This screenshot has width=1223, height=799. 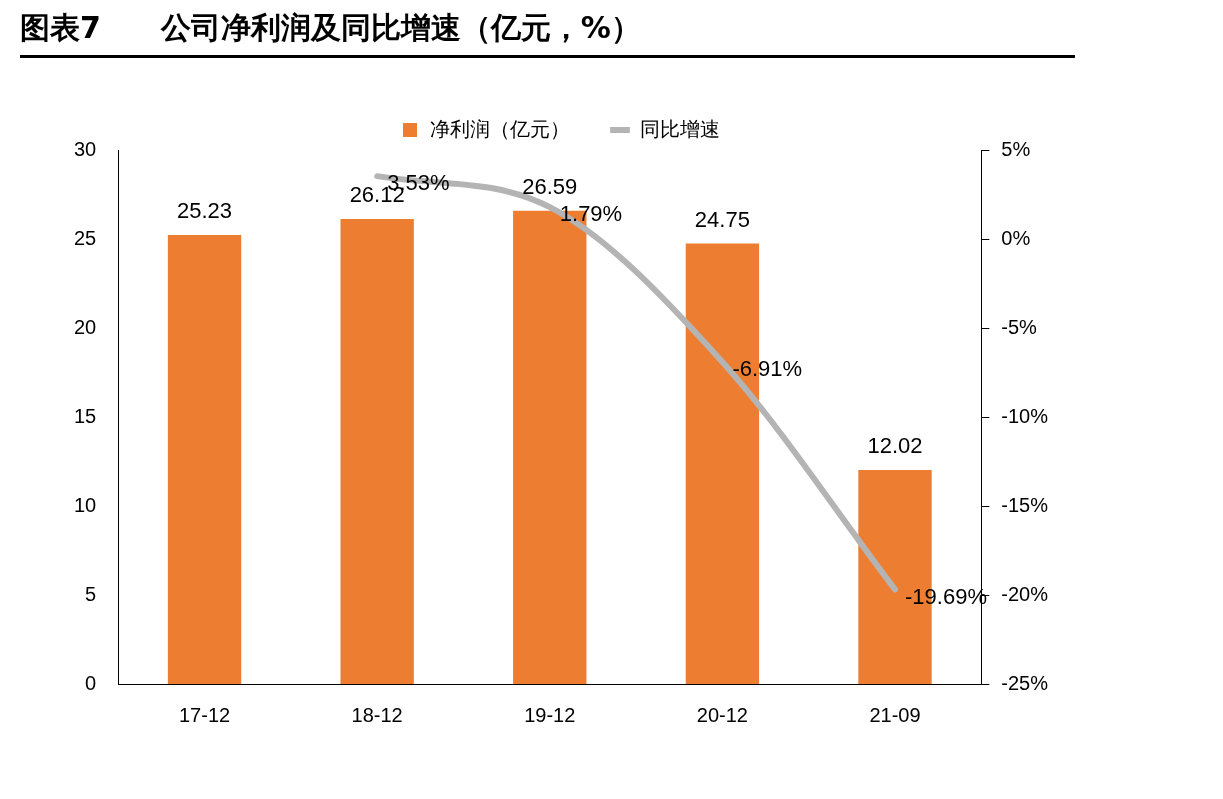 What do you see at coordinates (85, 326) in the screenshot?
I see `y-tick-label: 20` at bounding box center [85, 326].